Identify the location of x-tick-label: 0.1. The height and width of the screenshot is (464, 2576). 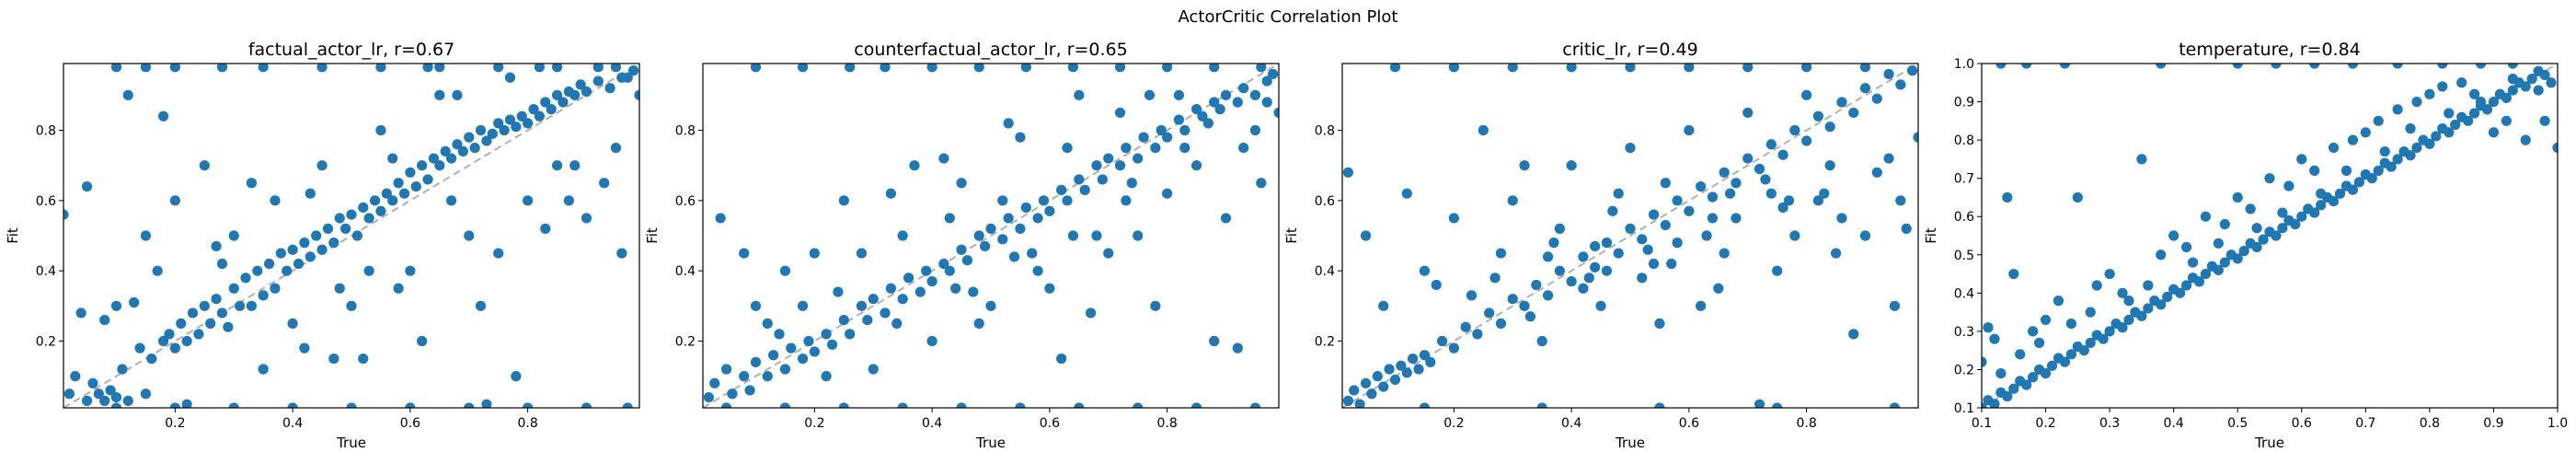
(1982, 423).